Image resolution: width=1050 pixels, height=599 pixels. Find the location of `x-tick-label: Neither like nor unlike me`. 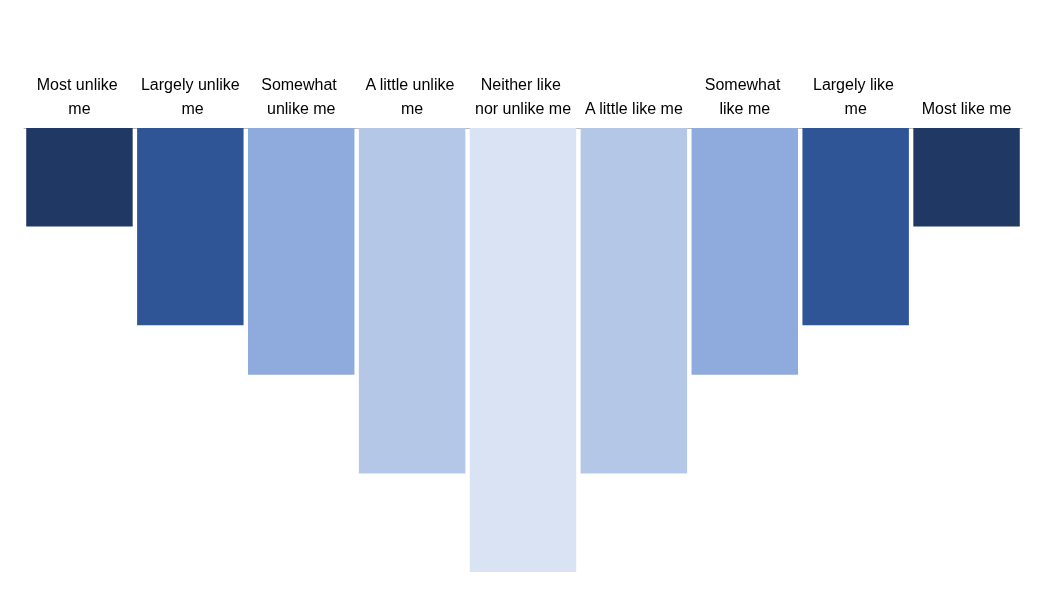

x-tick-label: Neither like nor unlike me is located at coordinates (523, 96).